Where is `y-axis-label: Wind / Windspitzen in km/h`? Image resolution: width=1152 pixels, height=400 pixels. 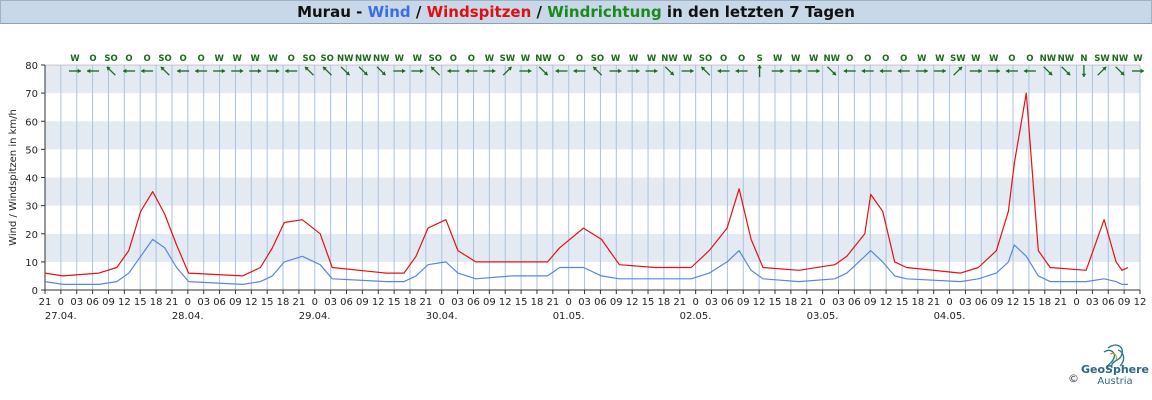 y-axis-label: Wind / Windspitzen in km/h is located at coordinates (13, 177).